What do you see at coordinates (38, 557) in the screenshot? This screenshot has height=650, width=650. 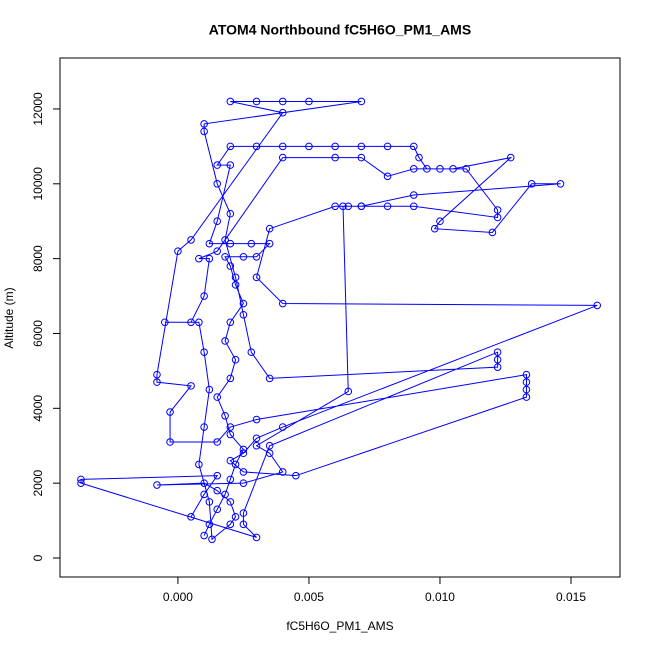 I see `y-tick-label: 0` at bounding box center [38, 557].